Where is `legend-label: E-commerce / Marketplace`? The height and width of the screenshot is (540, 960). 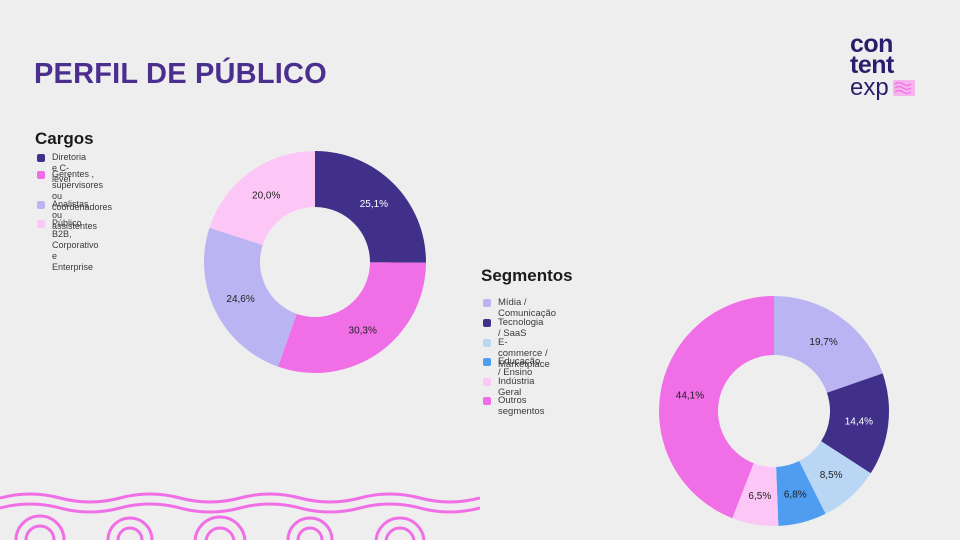
legend-label: E-commerce / Marketplace is located at coordinates (524, 353).